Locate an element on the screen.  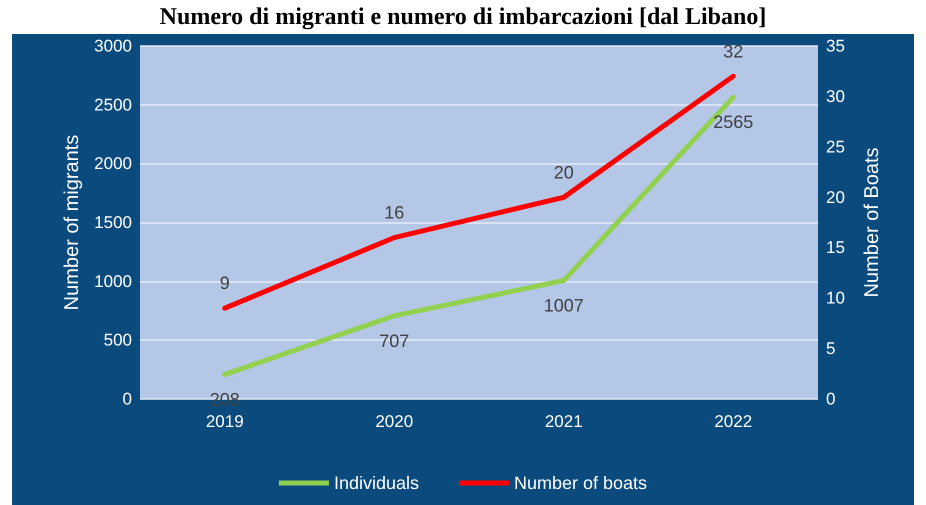
y2-tick-label: 20 is located at coordinates (835, 197).